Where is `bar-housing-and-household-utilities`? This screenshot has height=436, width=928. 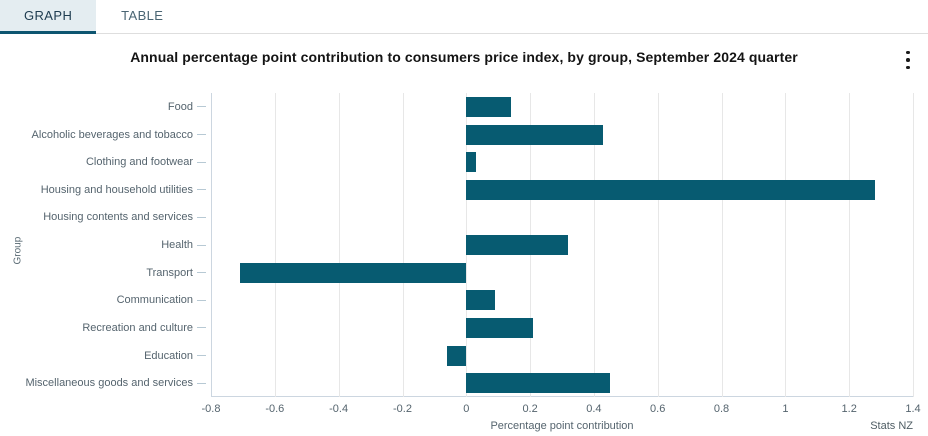
bar-housing-and-household-utilities is located at coordinates (670, 189).